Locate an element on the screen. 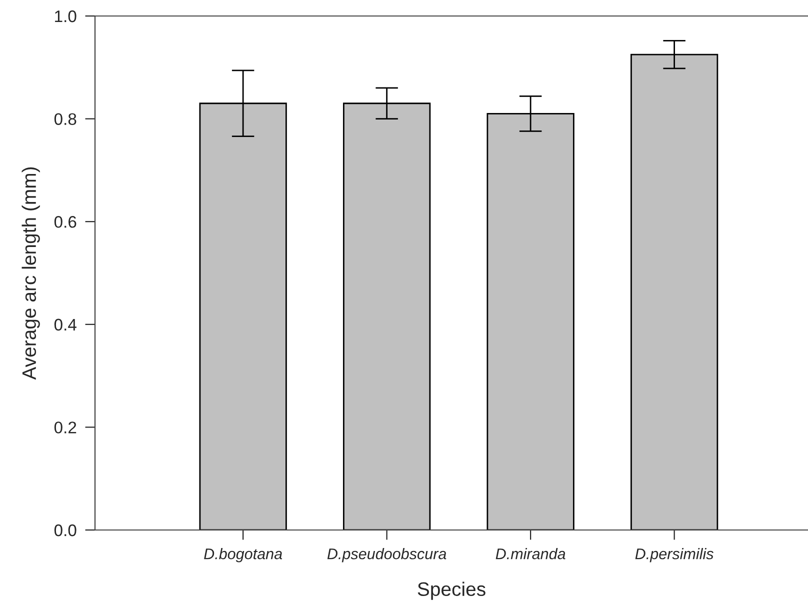 The image size is (808, 613). y-tick-label: 1.0 is located at coordinates (65, 16).